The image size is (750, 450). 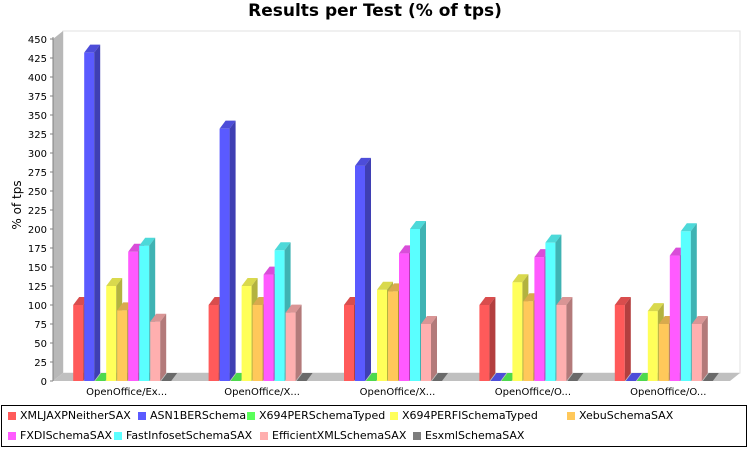 I want to click on legend-label: XMLJAXPNeitherSAX, so click(x=75, y=415).